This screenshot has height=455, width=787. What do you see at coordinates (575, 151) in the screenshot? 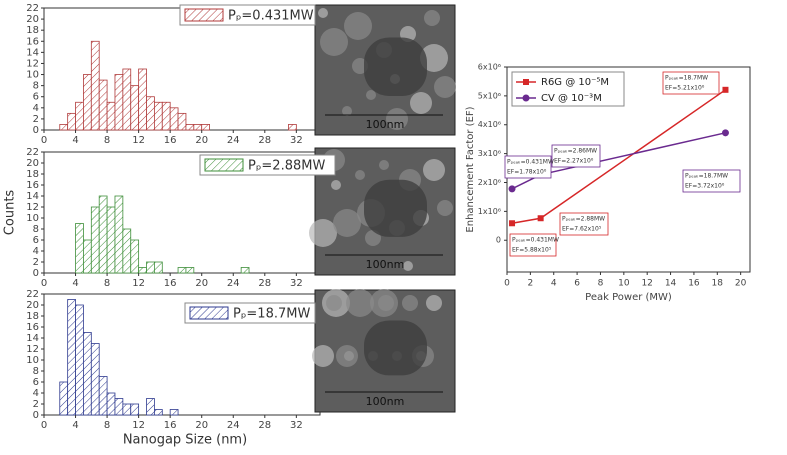
I see `annotation-text: Pₚₑₐₖ=2.86MW` at bounding box center [575, 151].